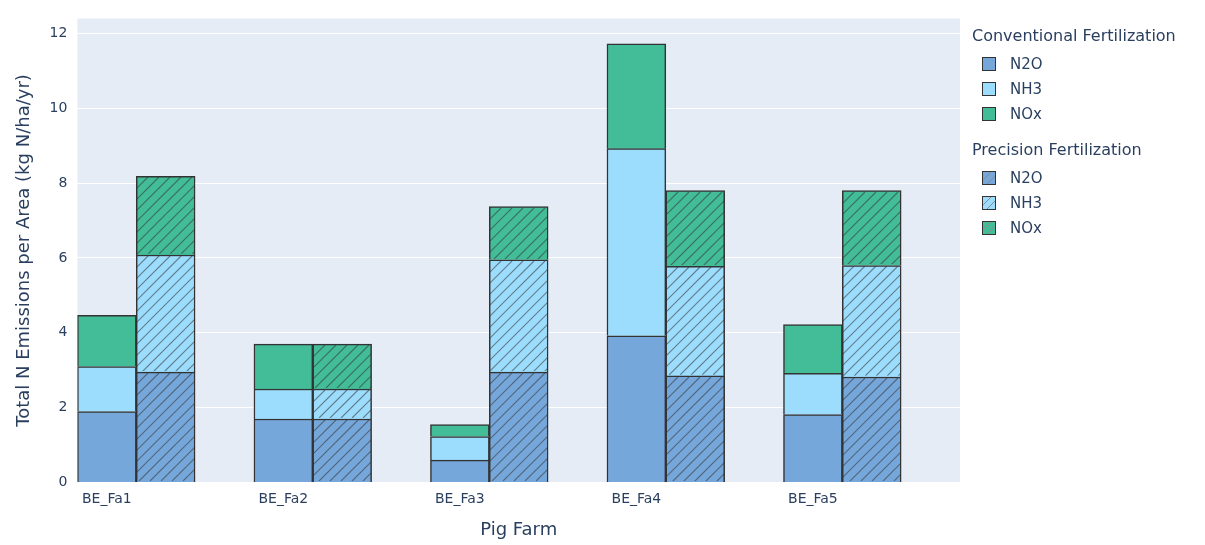 The image size is (1205, 545). Describe the element at coordinates (636, 497) in the screenshot. I see `x-tick-label: BE_Fa4` at that location.